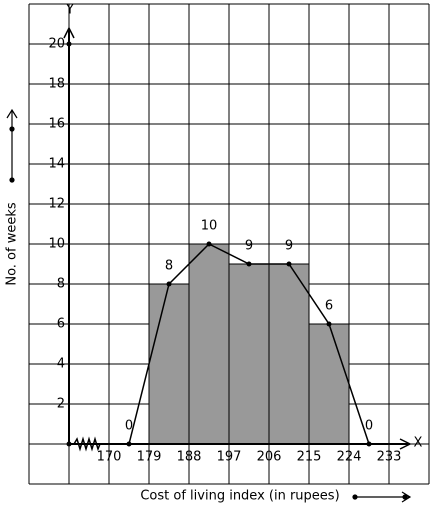 The height and width of the screenshot is (510, 434). What do you see at coordinates (389, 457) in the screenshot?
I see `x-tick-label: 233` at bounding box center [389, 457].